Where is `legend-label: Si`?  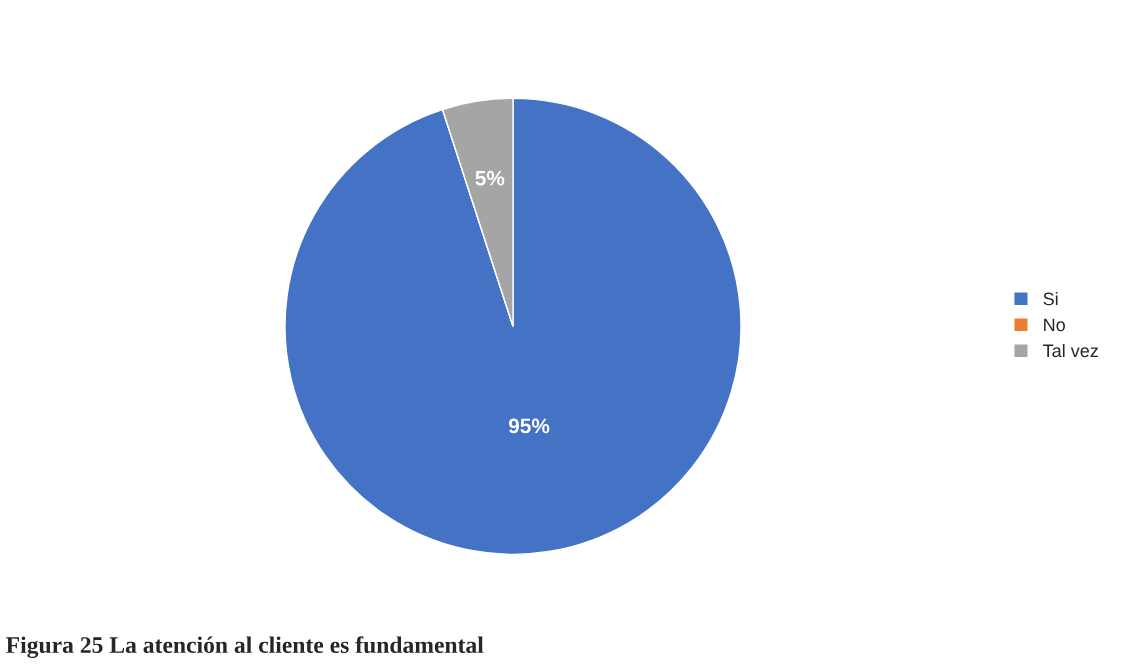 legend-label: Si is located at coordinates (1050, 299).